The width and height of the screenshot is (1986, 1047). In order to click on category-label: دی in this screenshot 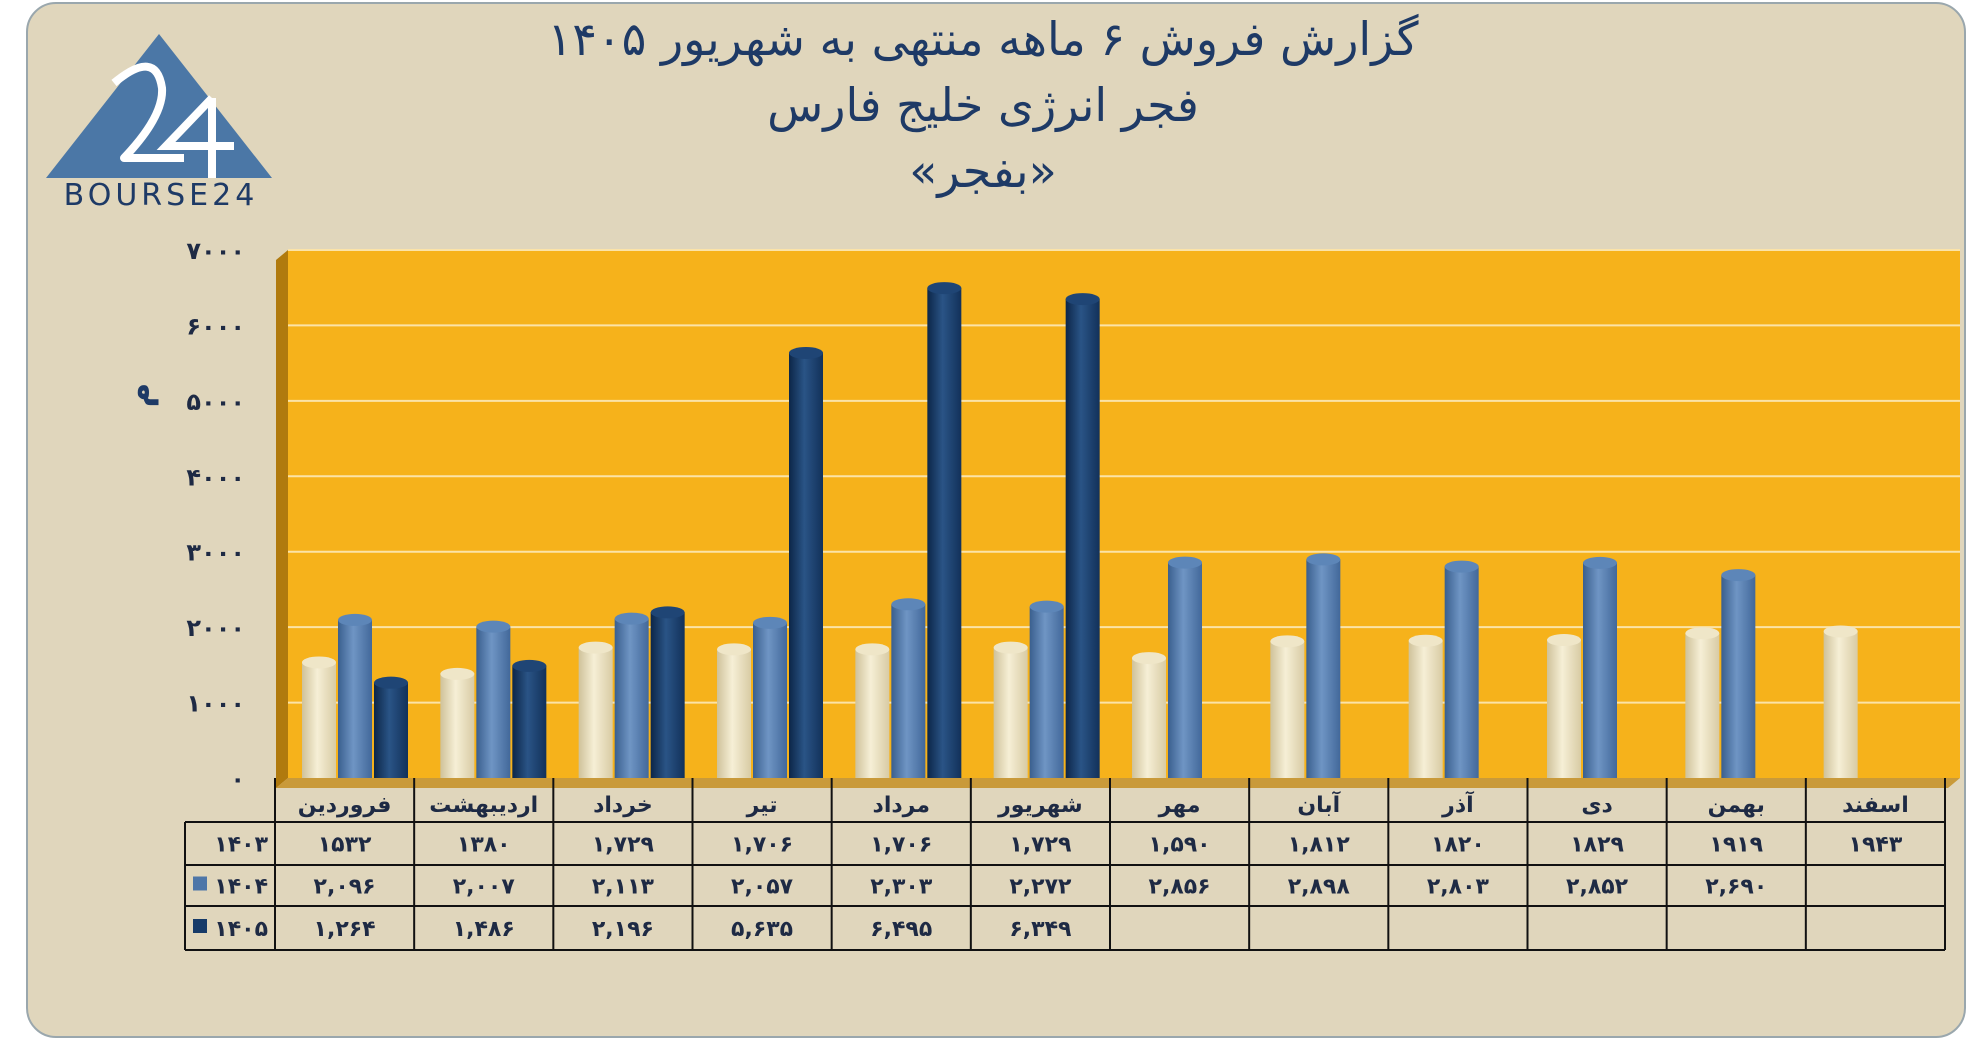, I will do `click(1596, 805)`.